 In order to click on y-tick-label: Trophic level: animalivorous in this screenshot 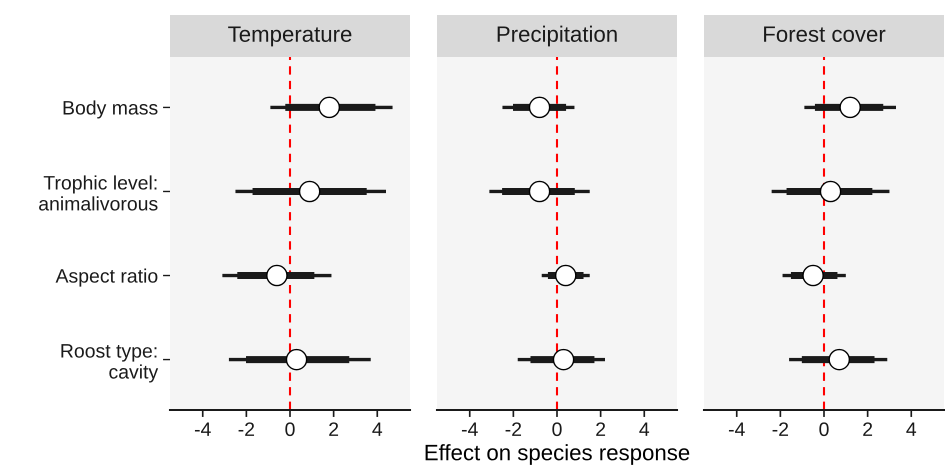, I will do `click(98, 193)`.